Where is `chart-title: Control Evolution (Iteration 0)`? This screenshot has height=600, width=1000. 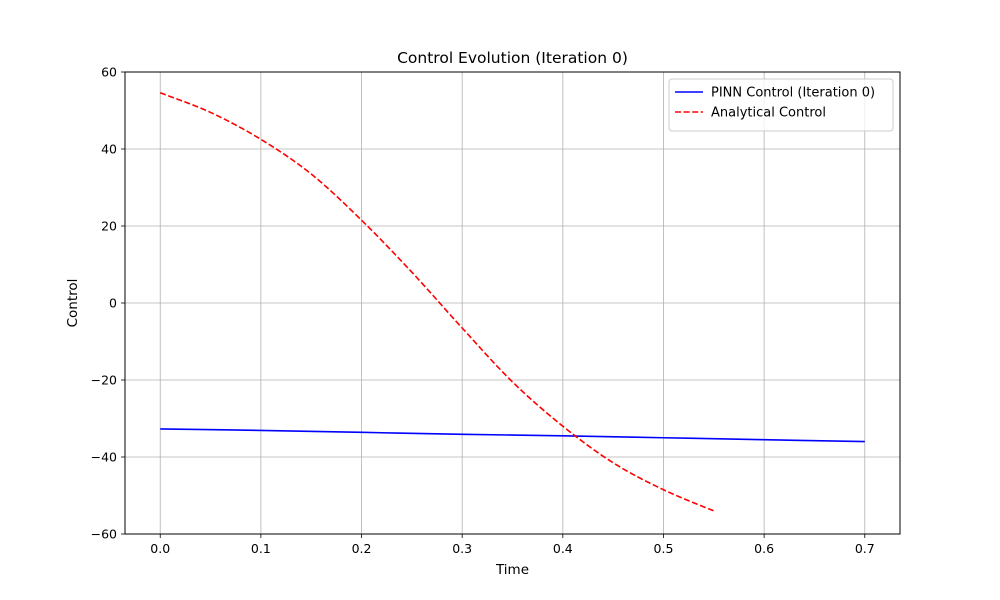
chart-title: Control Evolution (Iteration 0) is located at coordinates (512, 58).